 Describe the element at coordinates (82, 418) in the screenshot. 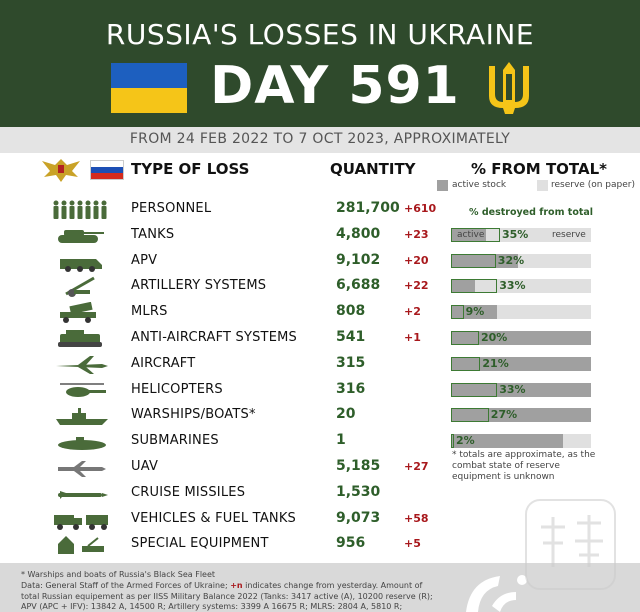

I see `warship-icon` at that location.